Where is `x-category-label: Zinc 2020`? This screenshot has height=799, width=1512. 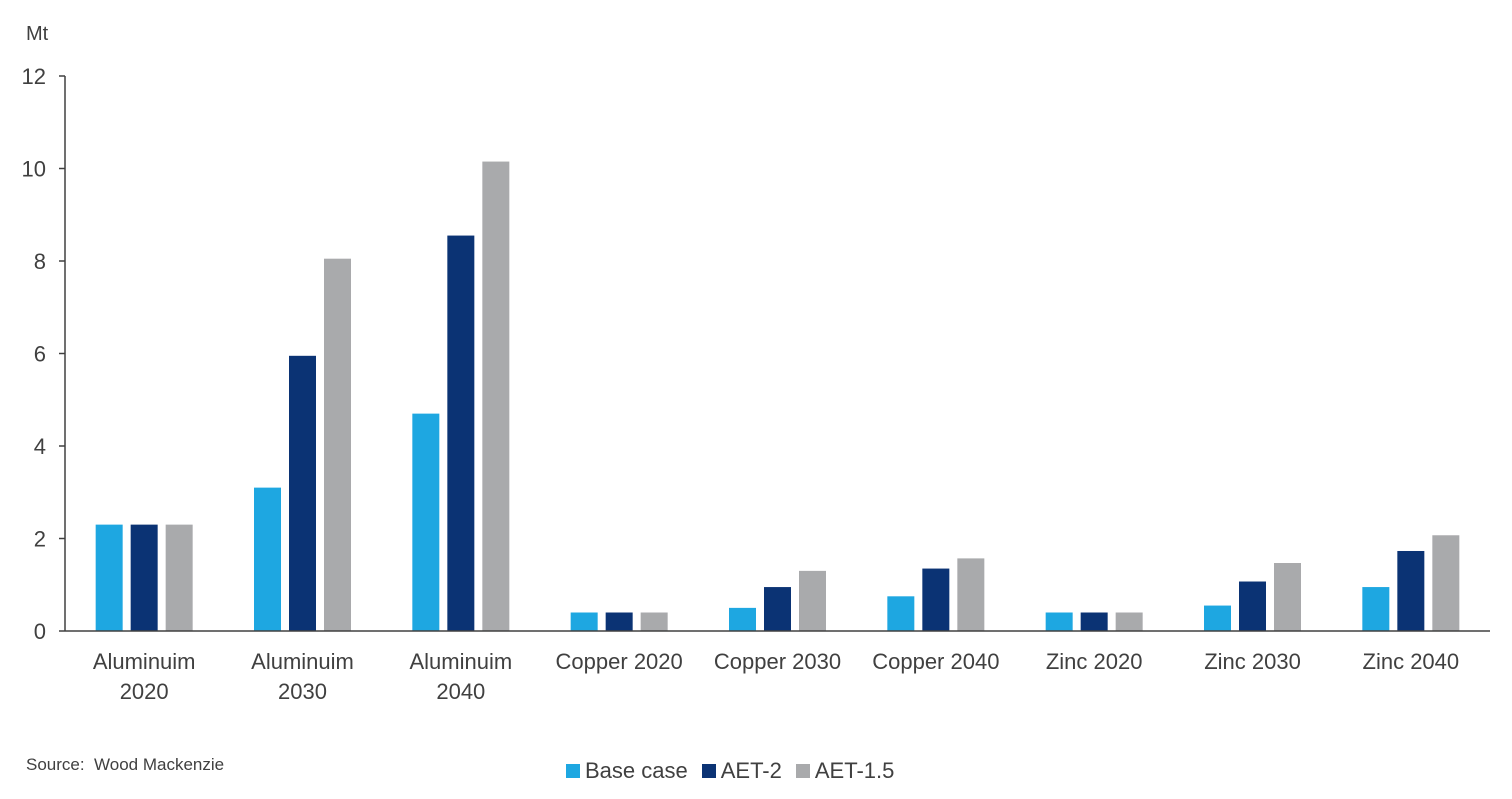 x-category-label: Zinc 2020 is located at coordinates (1094, 661).